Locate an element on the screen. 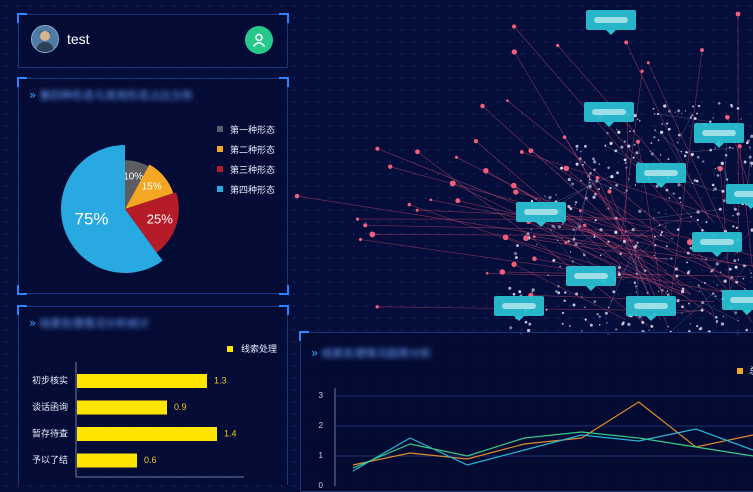 Image resolution: width=753 pixels, height=492 pixels. legend-swatch is located at coordinates (220, 189).